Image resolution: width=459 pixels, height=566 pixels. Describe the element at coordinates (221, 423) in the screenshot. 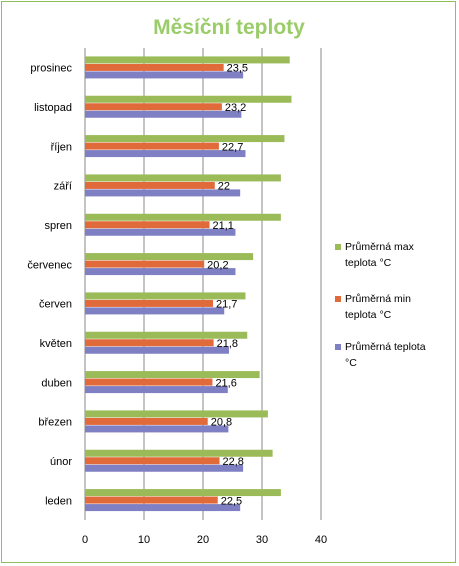

I see `data-label: 20,8` at that location.